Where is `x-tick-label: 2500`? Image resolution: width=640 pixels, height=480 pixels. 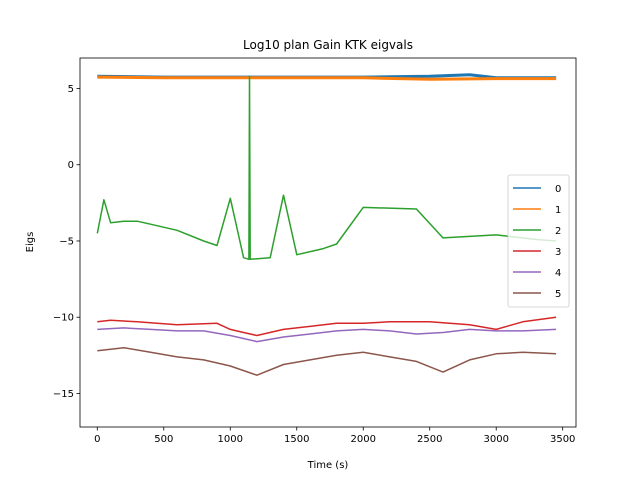
x-tick-label: 2500 is located at coordinates (429, 439).